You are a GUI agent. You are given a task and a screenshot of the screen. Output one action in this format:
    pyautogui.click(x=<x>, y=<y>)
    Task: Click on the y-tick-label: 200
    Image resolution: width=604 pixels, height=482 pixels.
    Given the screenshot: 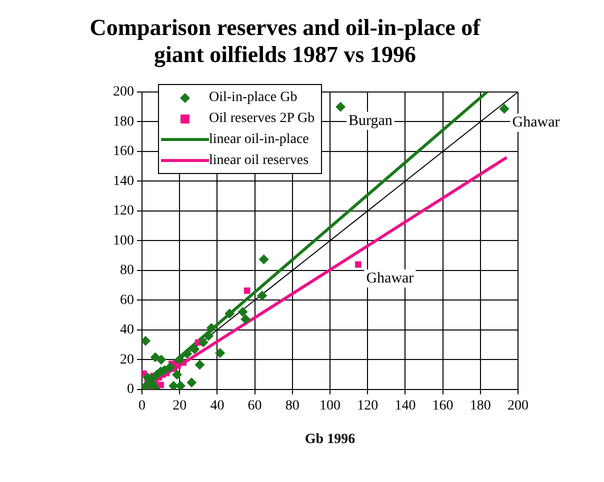 What is the action you would take?
    pyautogui.click(x=123, y=92)
    